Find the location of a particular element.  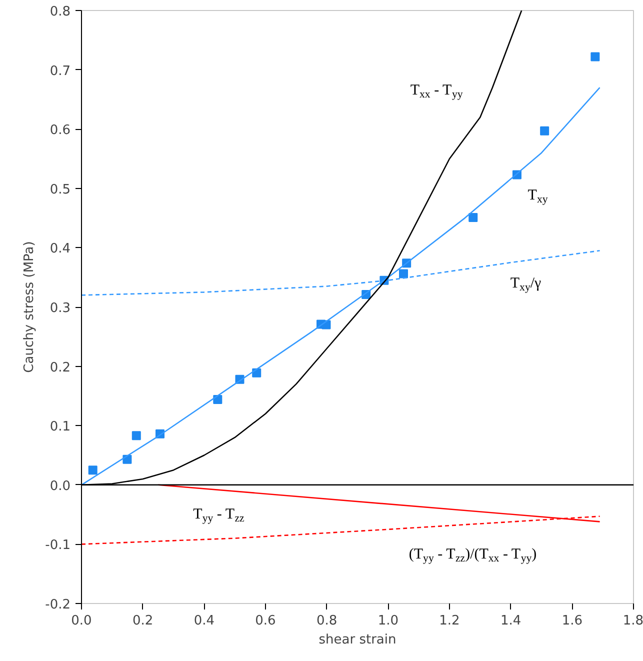

y-tick-label: 0.1 is located at coordinates (60, 427).